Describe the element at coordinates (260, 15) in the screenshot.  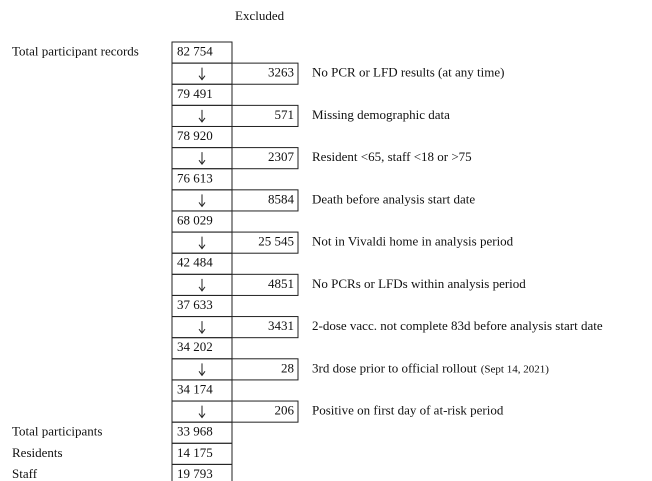
I see `column-header: Excluded` at that location.